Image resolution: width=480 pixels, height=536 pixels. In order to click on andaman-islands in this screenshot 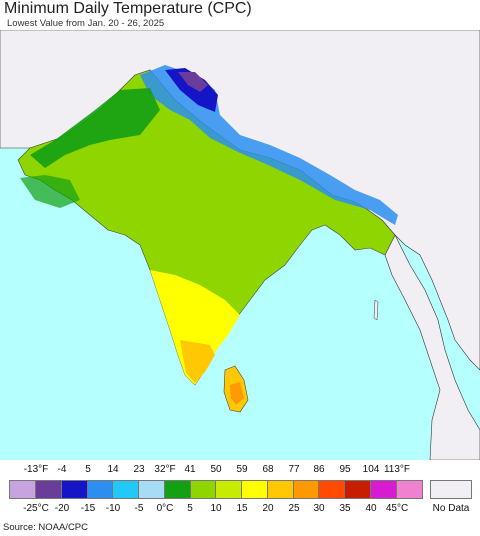, I will do `click(376, 310)`.